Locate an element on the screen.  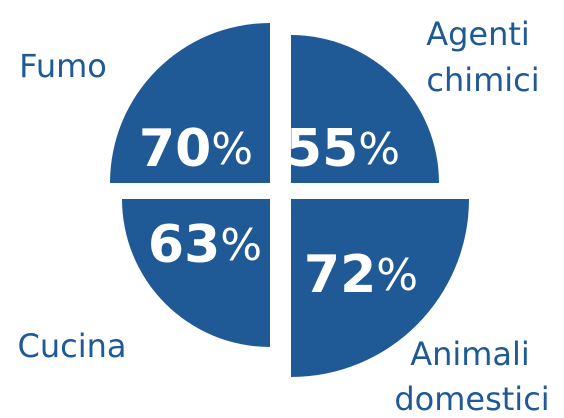
data-label-fumo: 70% is located at coordinates (196, 149).